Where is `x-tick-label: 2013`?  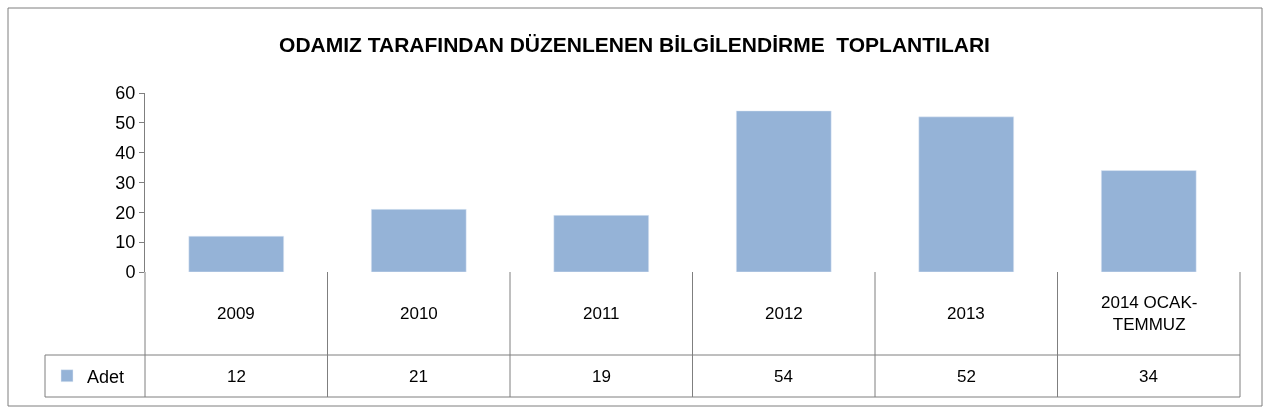 x-tick-label: 2013 is located at coordinates (966, 313).